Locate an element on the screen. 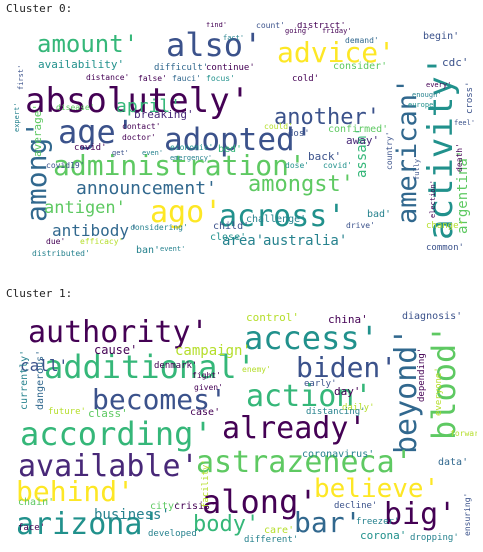 The width and height of the screenshot is (483, 552). cloud-word: adopted' is located at coordinates (239, 140).